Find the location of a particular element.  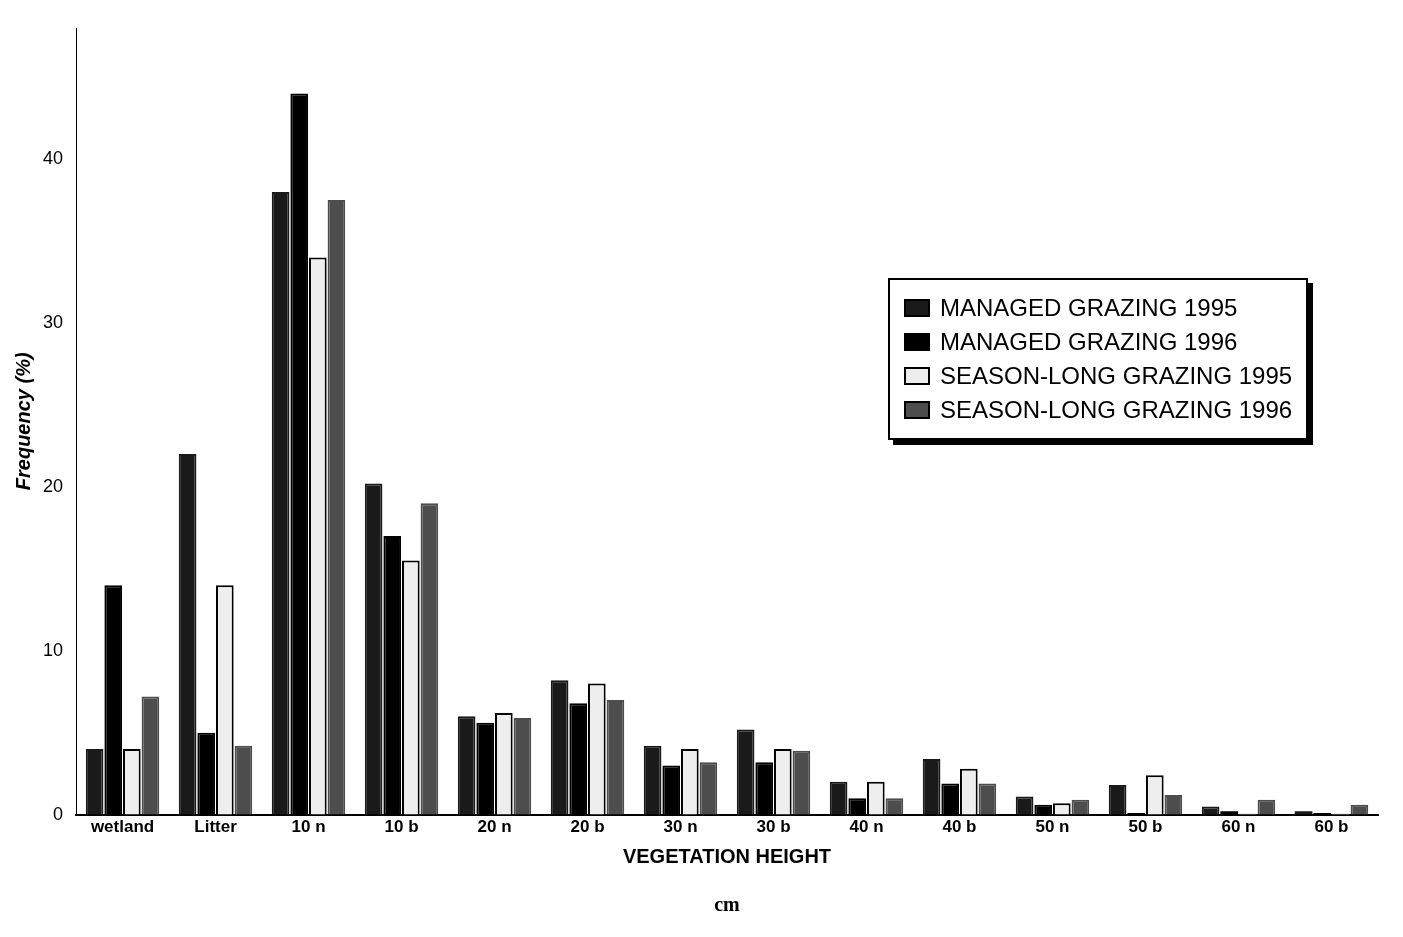

x-tick-label: 60 b is located at coordinates (1331, 827).